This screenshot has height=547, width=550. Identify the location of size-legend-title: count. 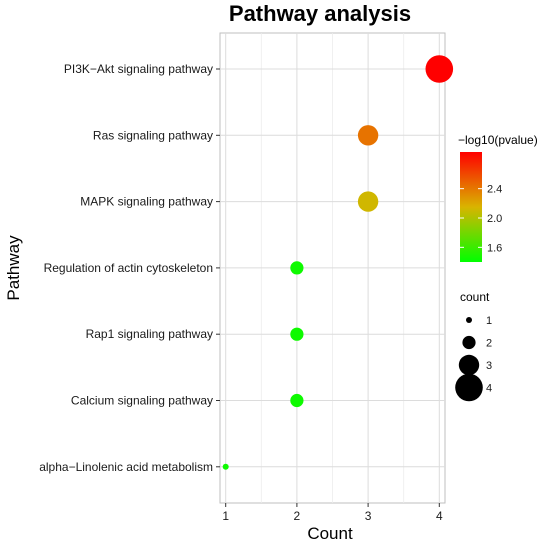
(475, 297).